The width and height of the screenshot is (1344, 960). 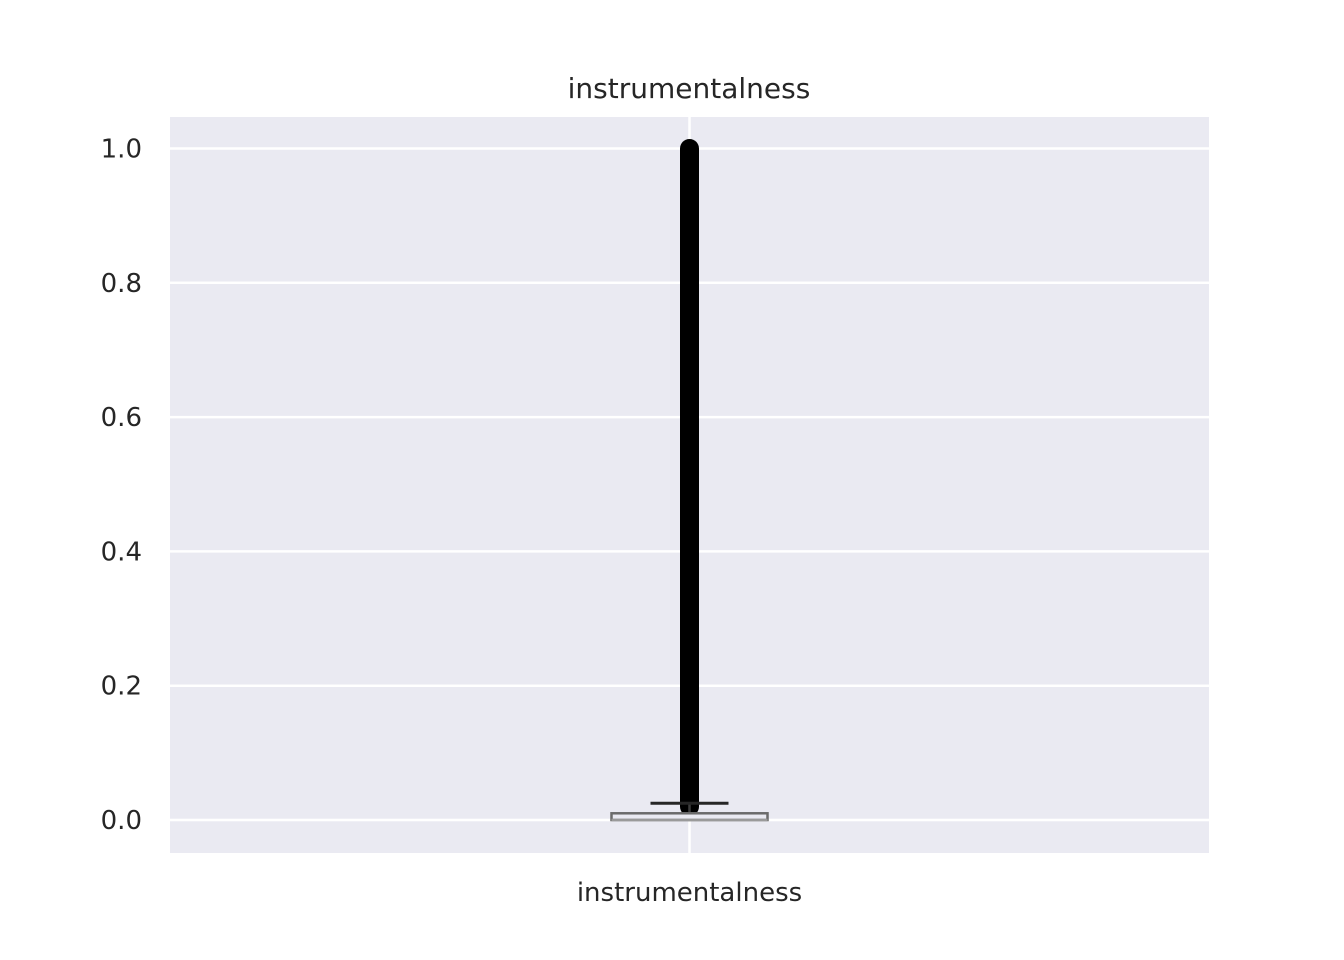 I want to click on y-tick-label: 0.4, so click(x=121, y=552).